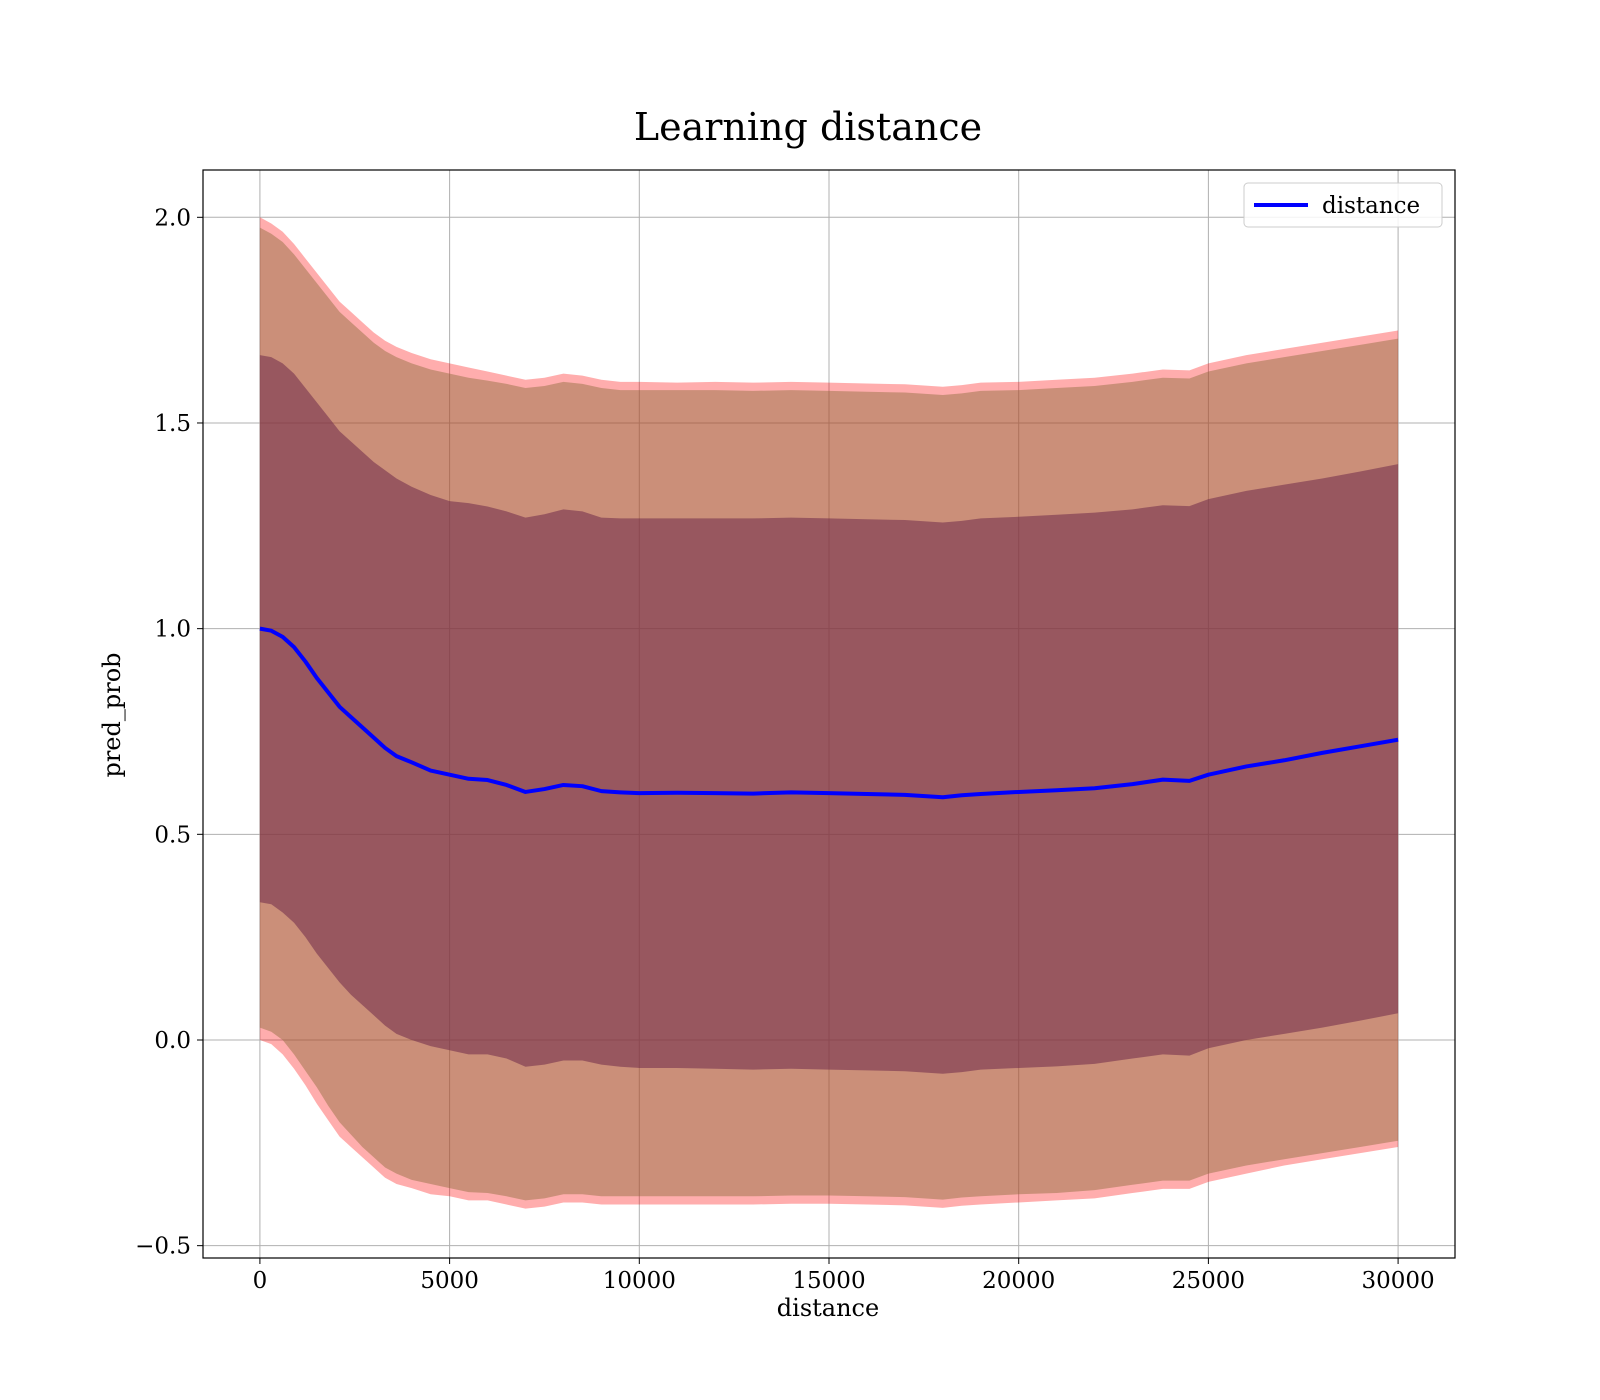 This screenshot has height=1400, width=1600. I want to click on y-tick-label-3: 1.0, so click(172, 630).